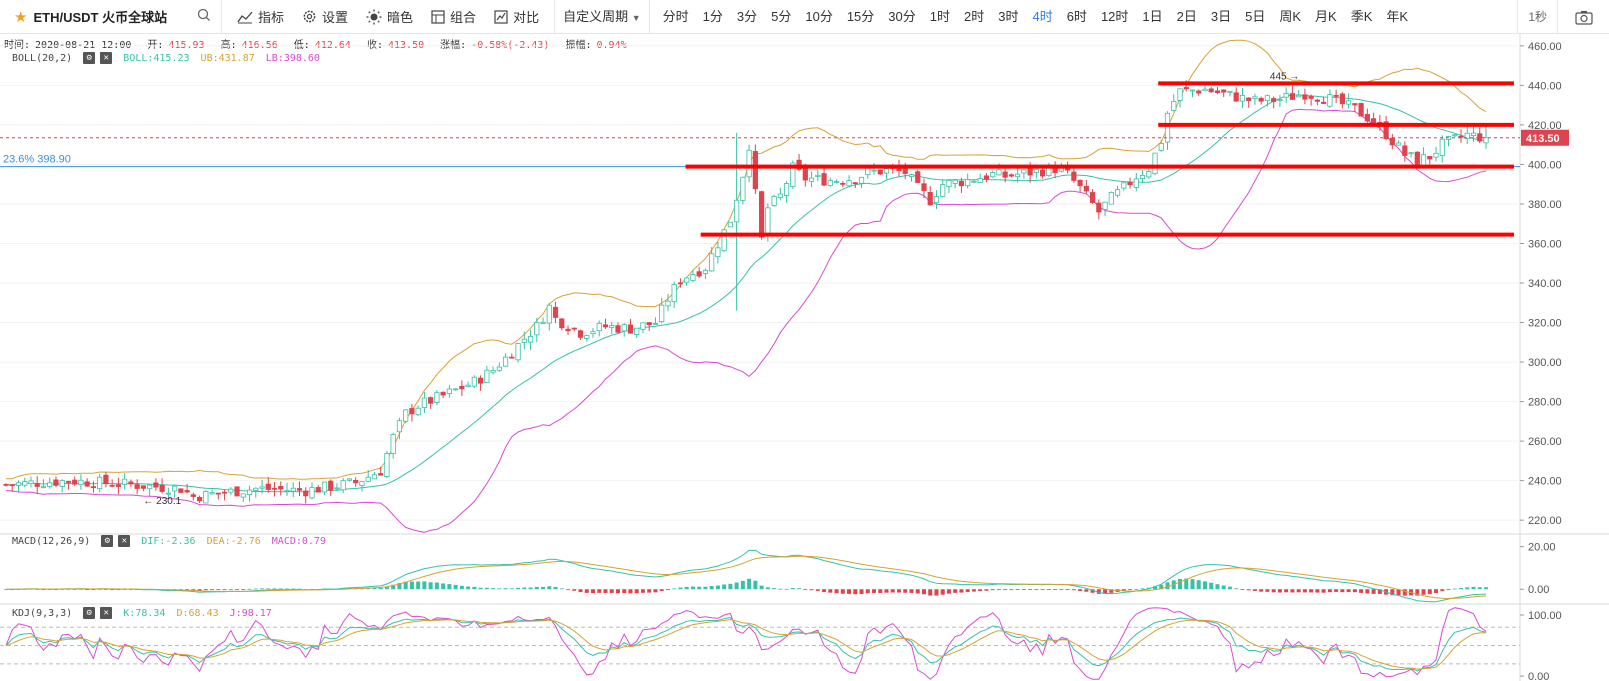  I want to click on indicator-button: 指标, so click(260, 17).